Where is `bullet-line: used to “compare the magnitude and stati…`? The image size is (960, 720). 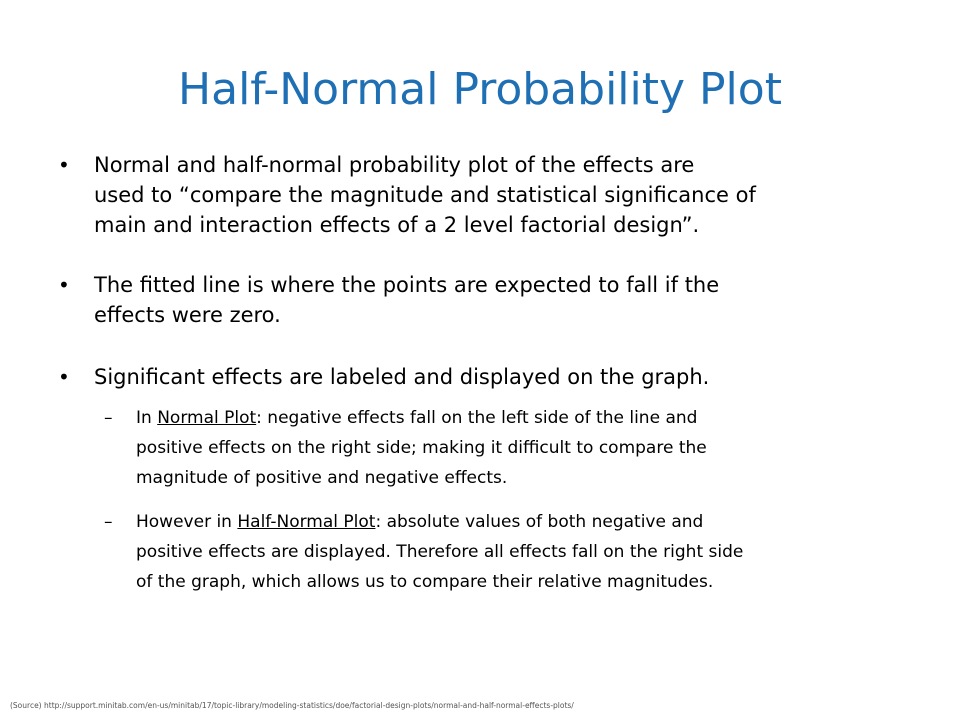 bullet-line: used to “compare the magnitude and stati… is located at coordinates (504, 195).